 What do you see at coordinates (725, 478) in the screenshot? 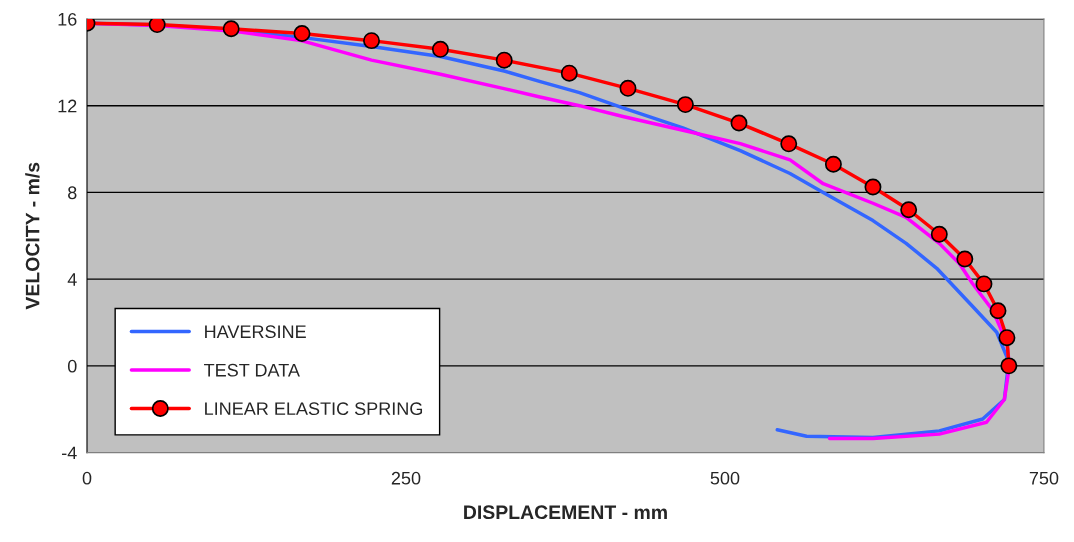
I see `x-tick-label: 500` at bounding box center [725, 478].